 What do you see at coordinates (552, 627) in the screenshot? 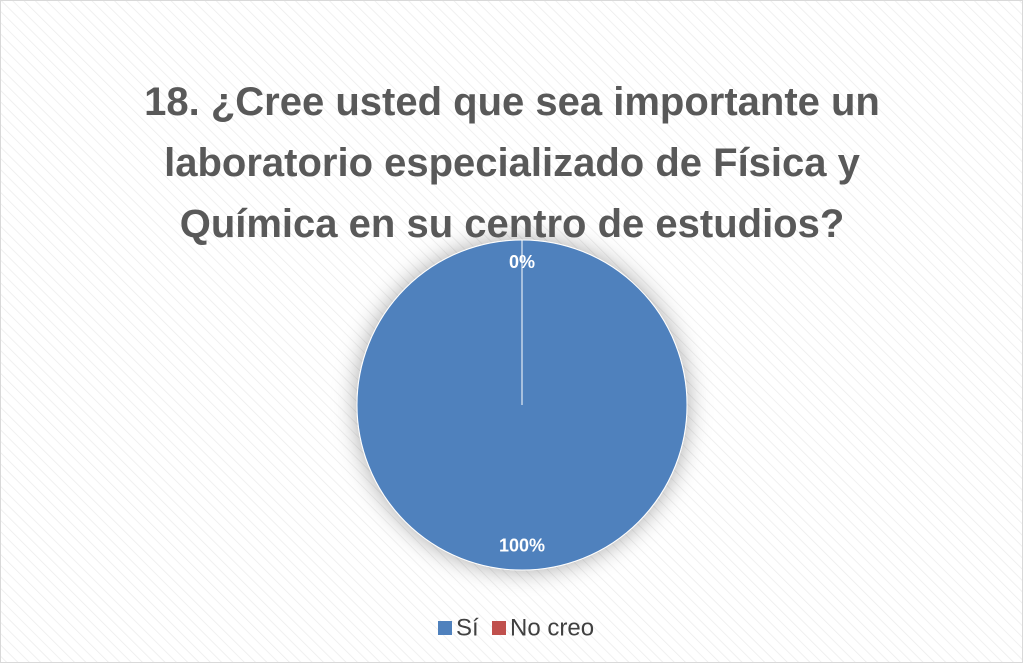
I see `legend-label: No creo` at bounding box center [552, 627].